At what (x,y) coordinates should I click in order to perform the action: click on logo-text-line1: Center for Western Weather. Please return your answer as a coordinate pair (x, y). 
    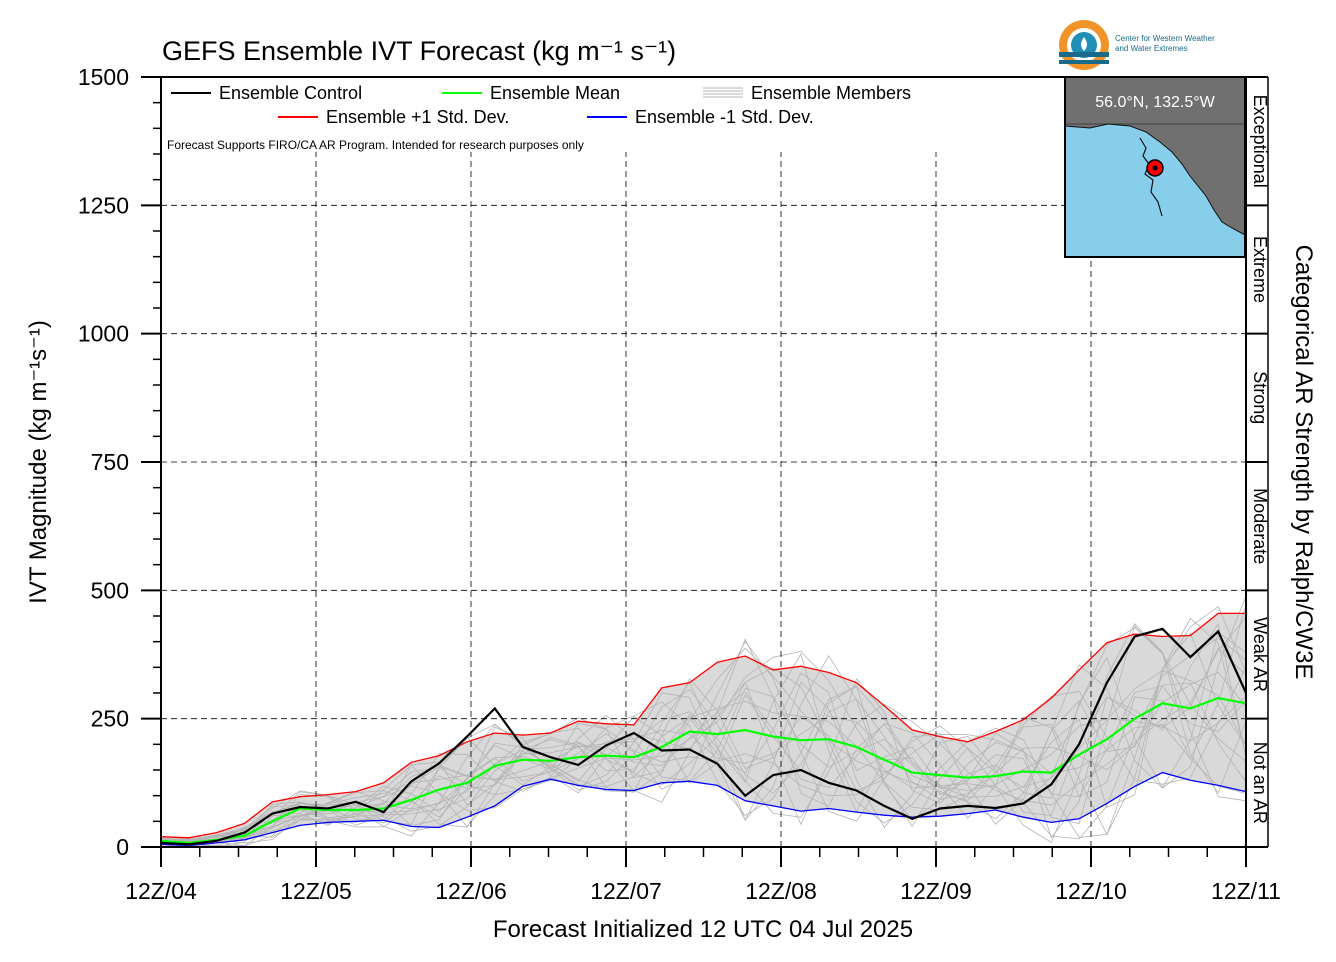
    Looking at the image, I should click on (1165, 38).